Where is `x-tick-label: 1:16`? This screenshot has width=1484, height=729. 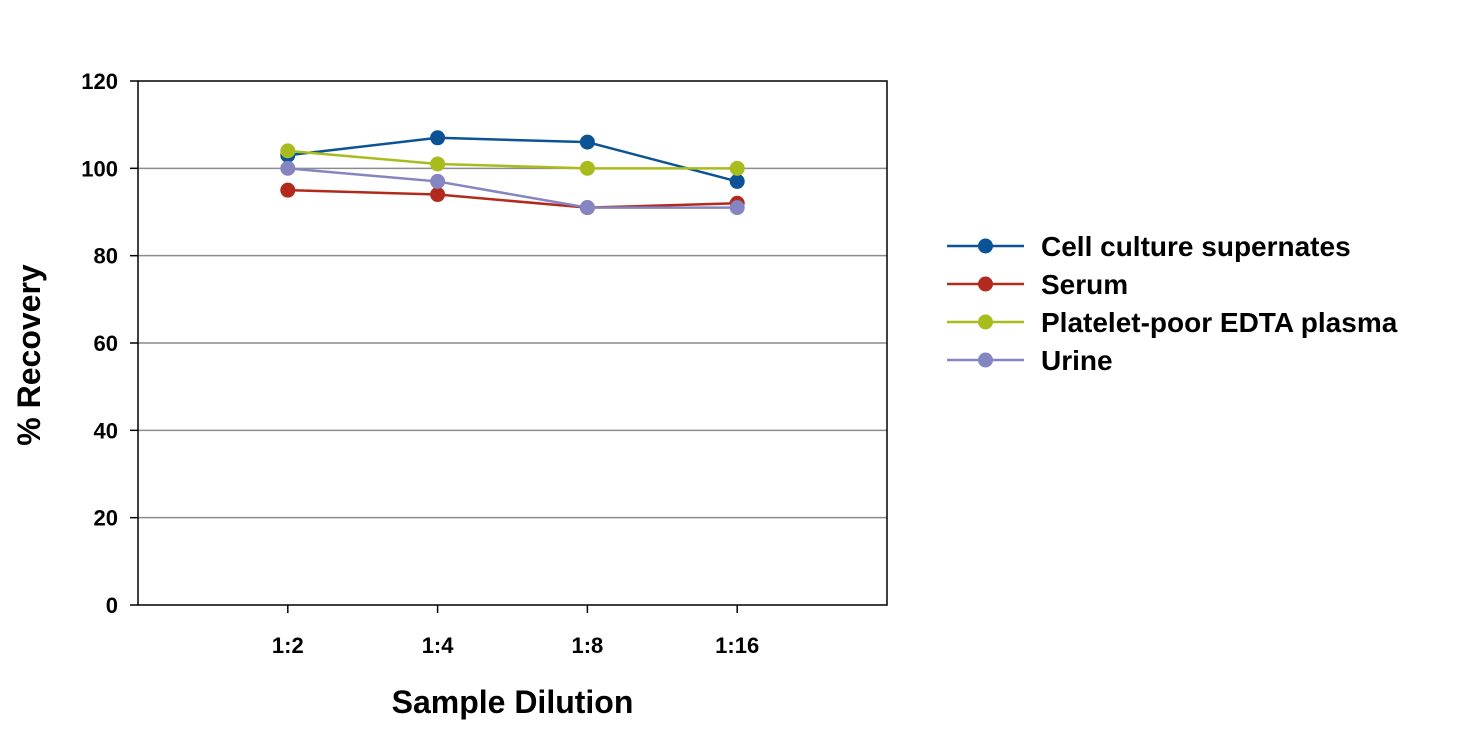 x-tick-label: 1:16 is located at coordinates (737, 645).